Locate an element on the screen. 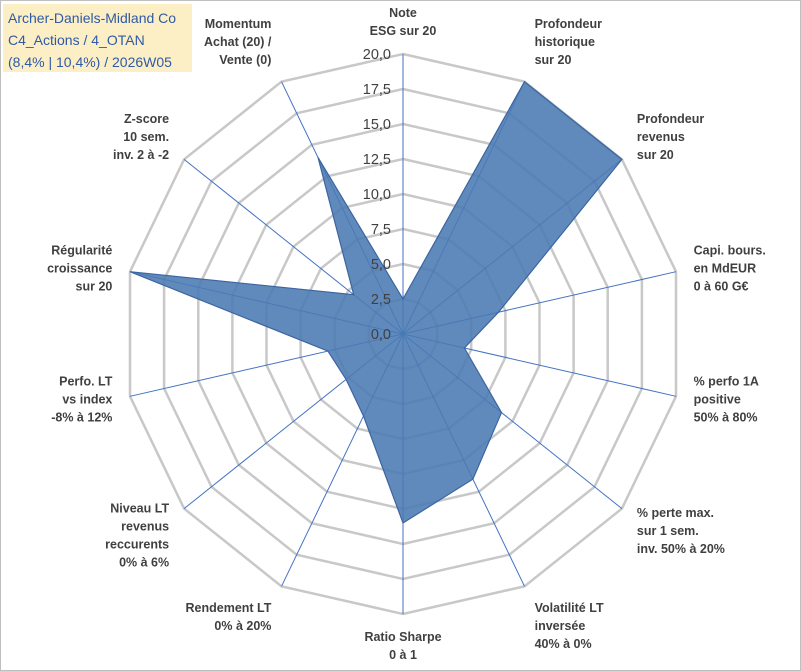 The height and width of the screenshot is (671, 801). tick-label: 2,5 is located at coordinates (381, 300).